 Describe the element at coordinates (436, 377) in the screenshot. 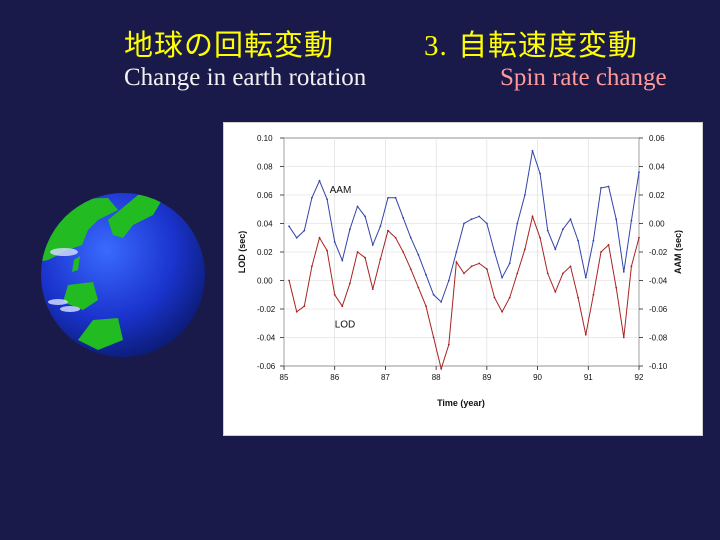

I see `x-tick-label: 88` at that location.